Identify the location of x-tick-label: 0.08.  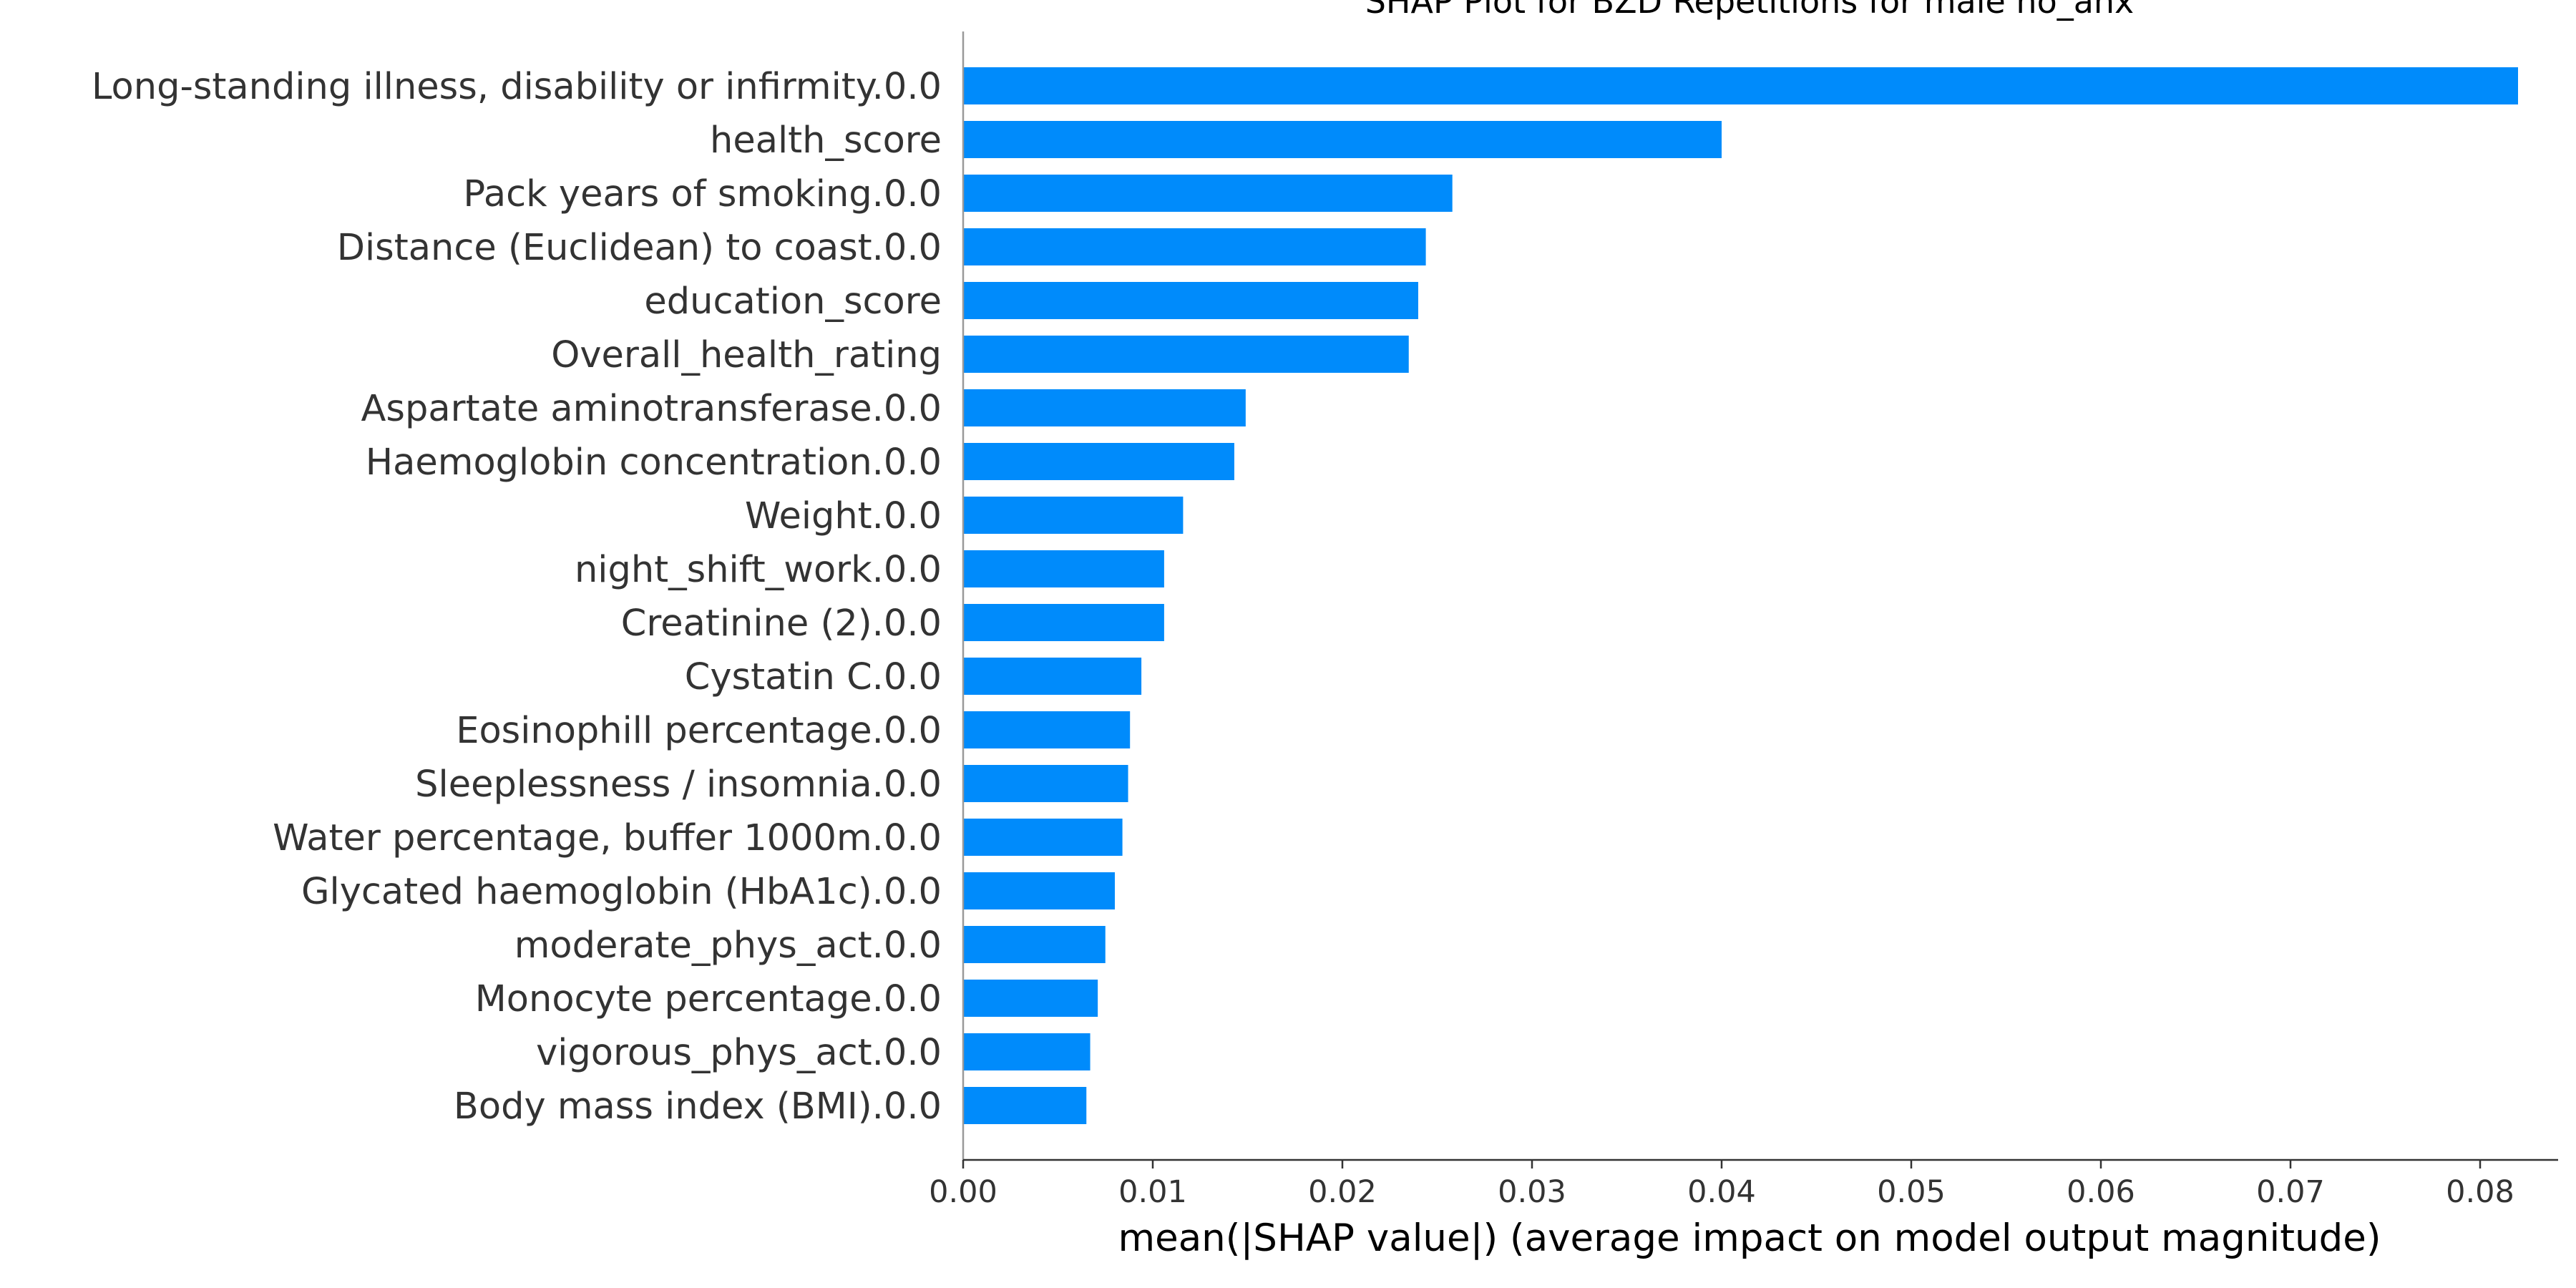
(2480, 1192).